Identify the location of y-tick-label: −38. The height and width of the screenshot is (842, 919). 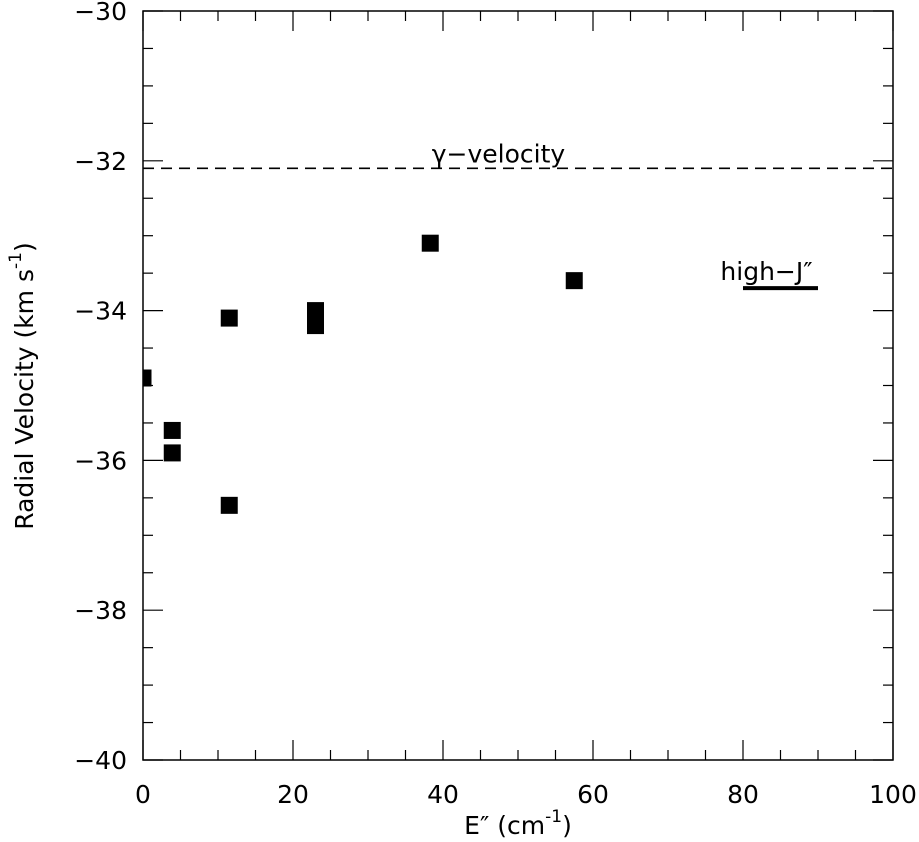
(100, 610).